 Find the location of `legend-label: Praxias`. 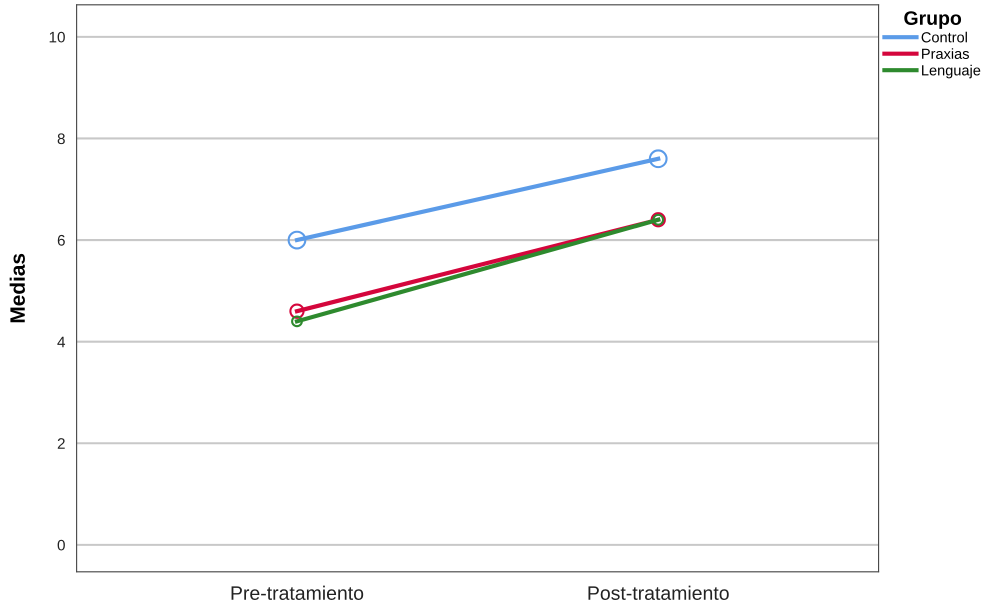

legend-label: Praxias is located at coordinates (945, 53).